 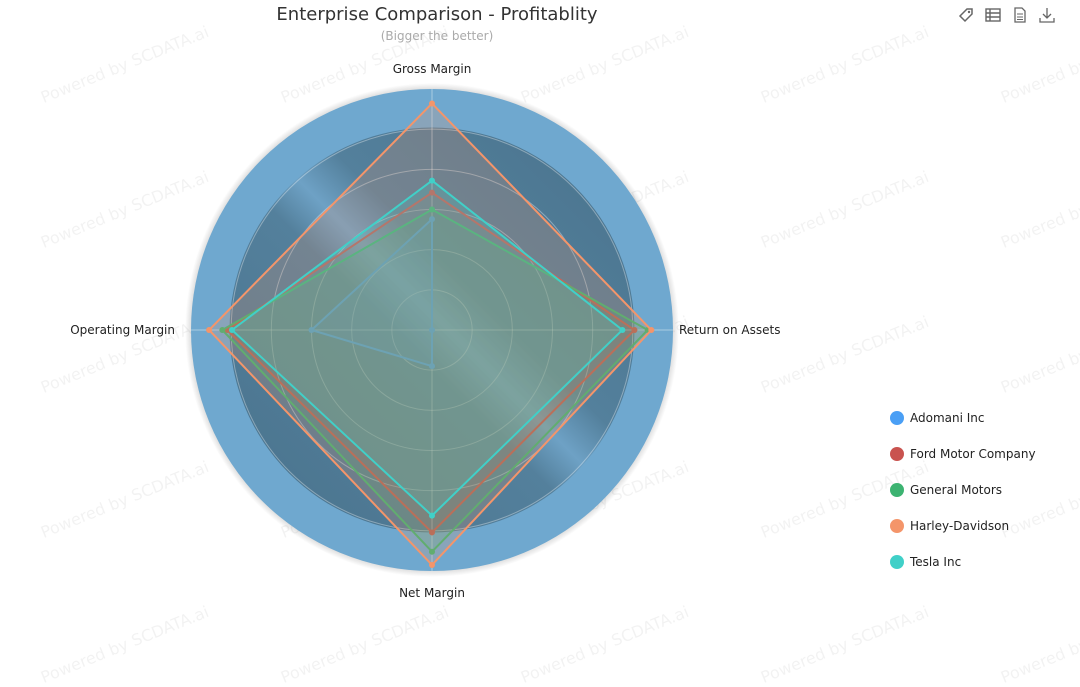 What do you see at coordinates (936, 562) in the screenshot?
I see `legend-label: Tesla Inc` at bounding box center [936, 562].